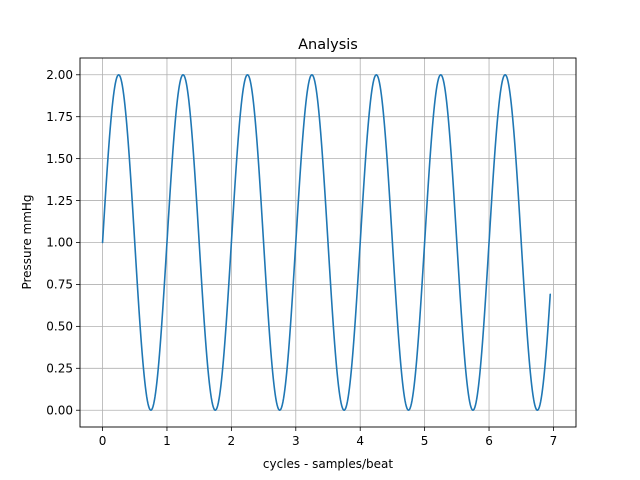 This screenshot has height=480, width=640. Describe the element at coordinates (489, 441) in the screenshot. I see `x-tick-label: 6` at that location.